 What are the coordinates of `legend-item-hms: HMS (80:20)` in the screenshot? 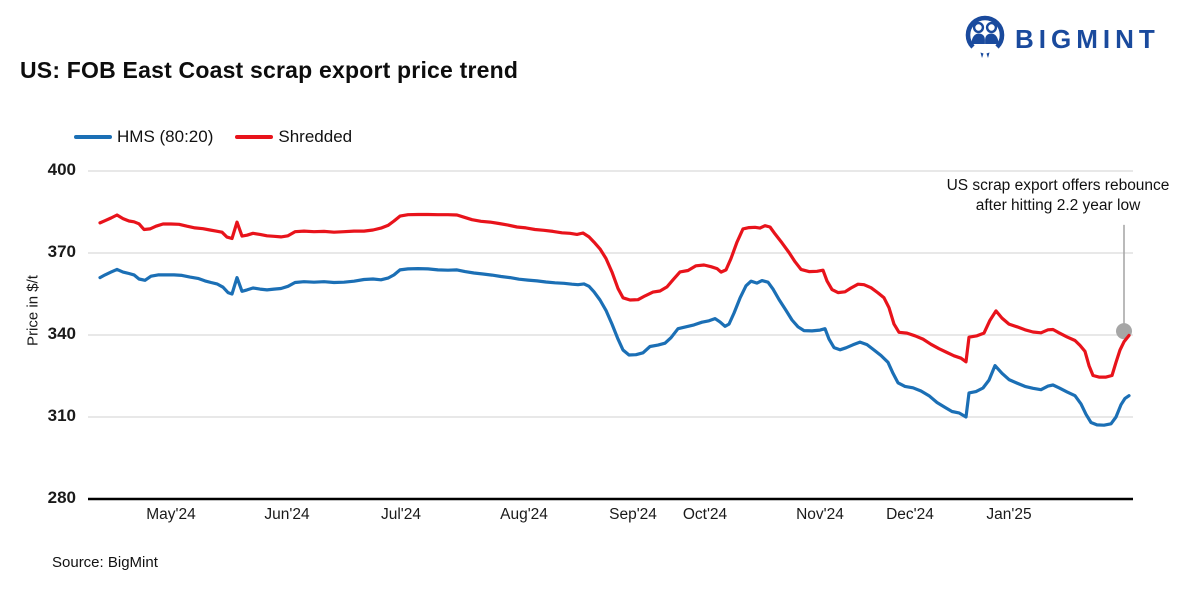 It's located at (143, 137).